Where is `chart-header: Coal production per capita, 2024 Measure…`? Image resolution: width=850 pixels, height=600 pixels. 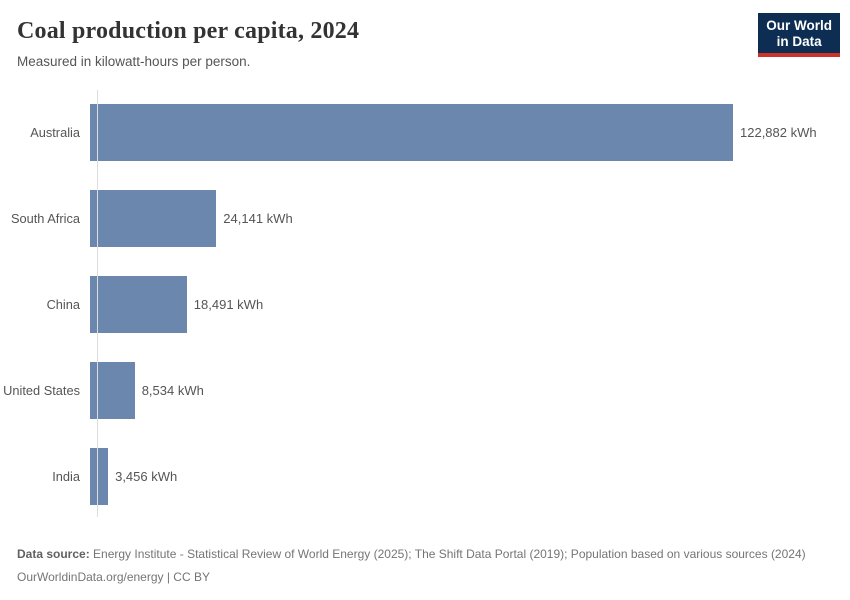
chart-header: Coal production per capita, 2024 Measure… is located at coordinates (425, 35).